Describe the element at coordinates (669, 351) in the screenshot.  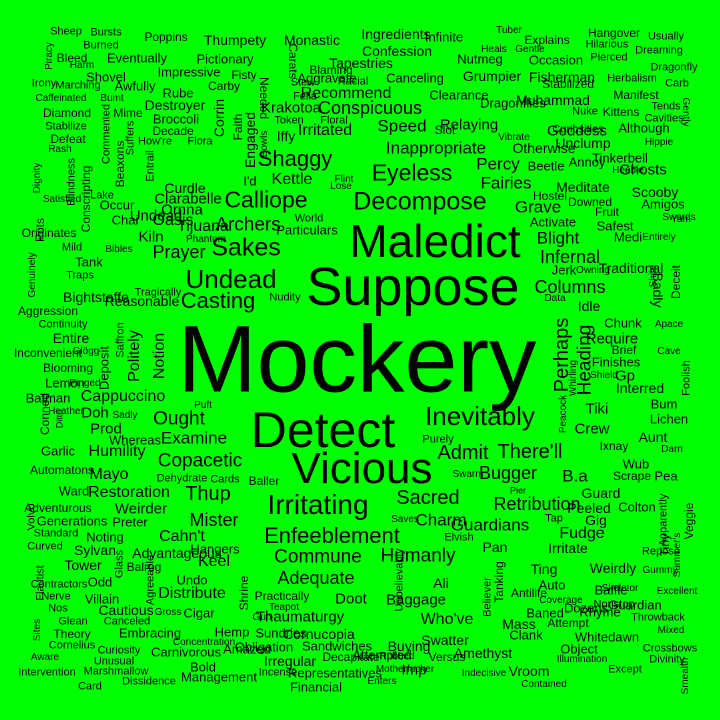
I see `word-cave: Cave` at that location.